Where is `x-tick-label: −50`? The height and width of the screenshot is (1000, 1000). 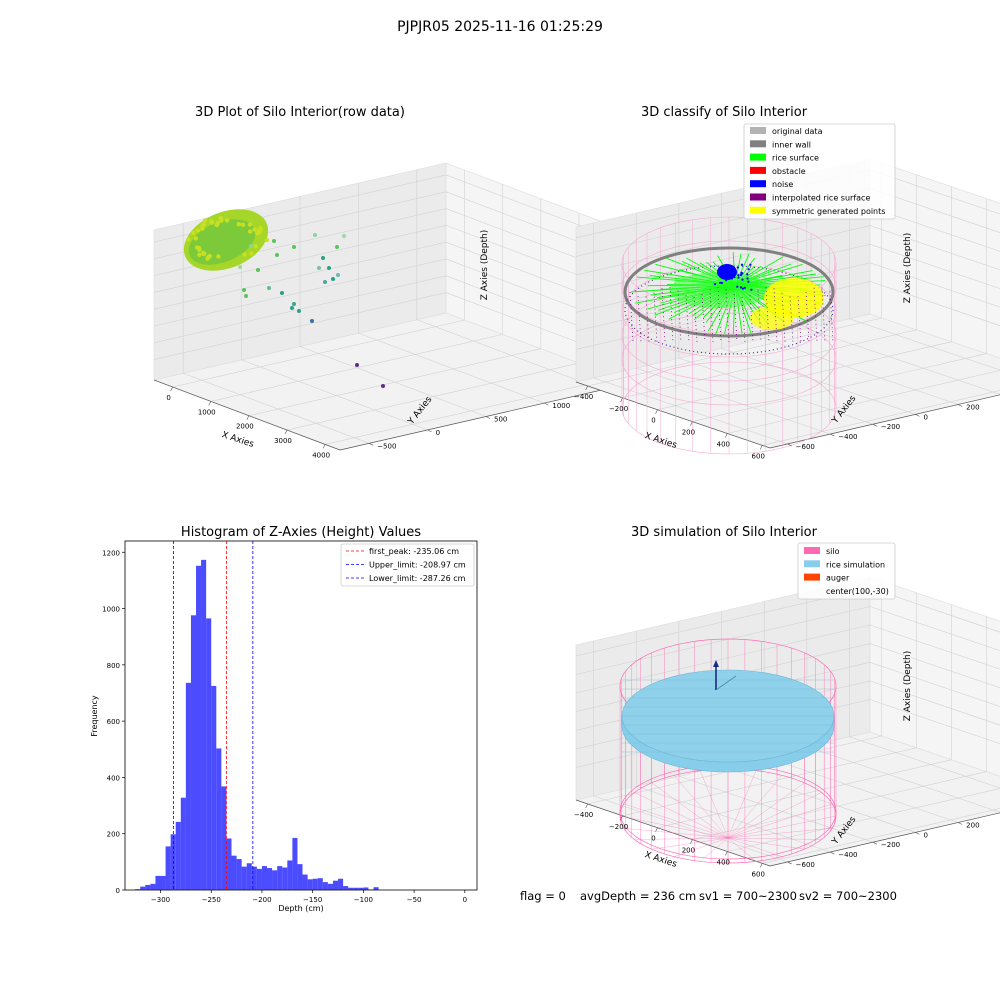
x-tick-label: −50 is located at coordinates (414, 900).